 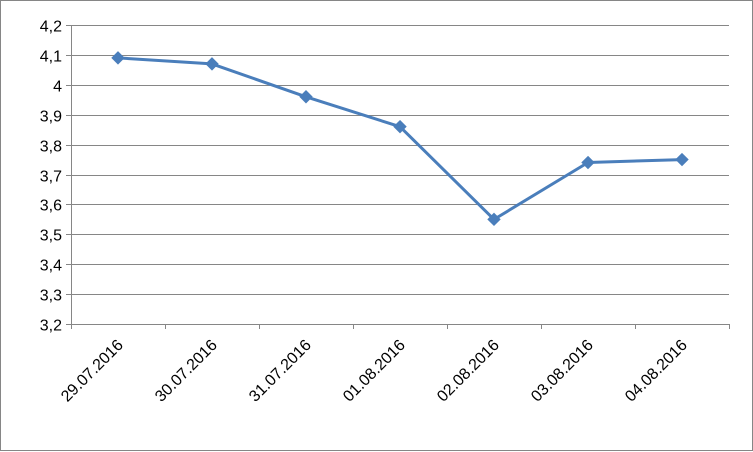 I want to click on x-tick-label: 03.08.2016, so click(x=562, y=371).